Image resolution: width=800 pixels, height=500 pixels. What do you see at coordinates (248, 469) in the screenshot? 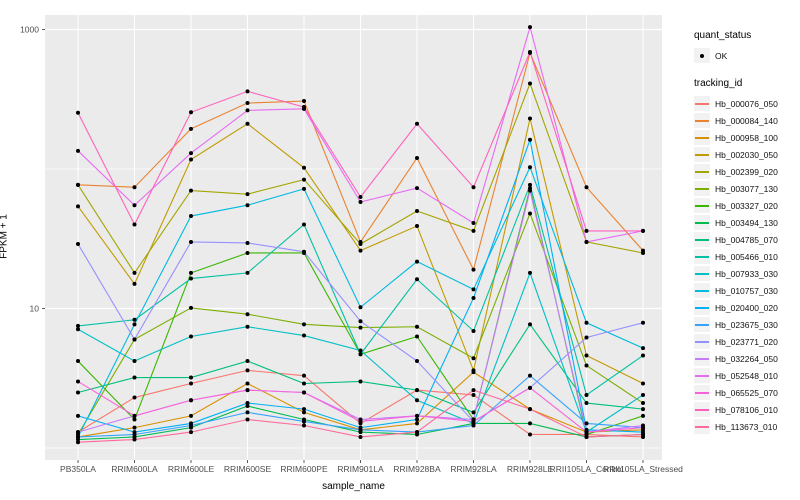
I see `x-tick-label: RRIM600SE` at bounding box center [248, 469].